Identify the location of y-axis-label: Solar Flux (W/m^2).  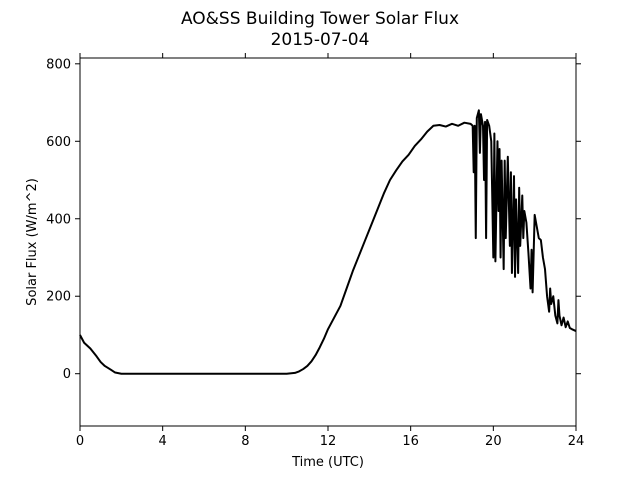
(32, 242).